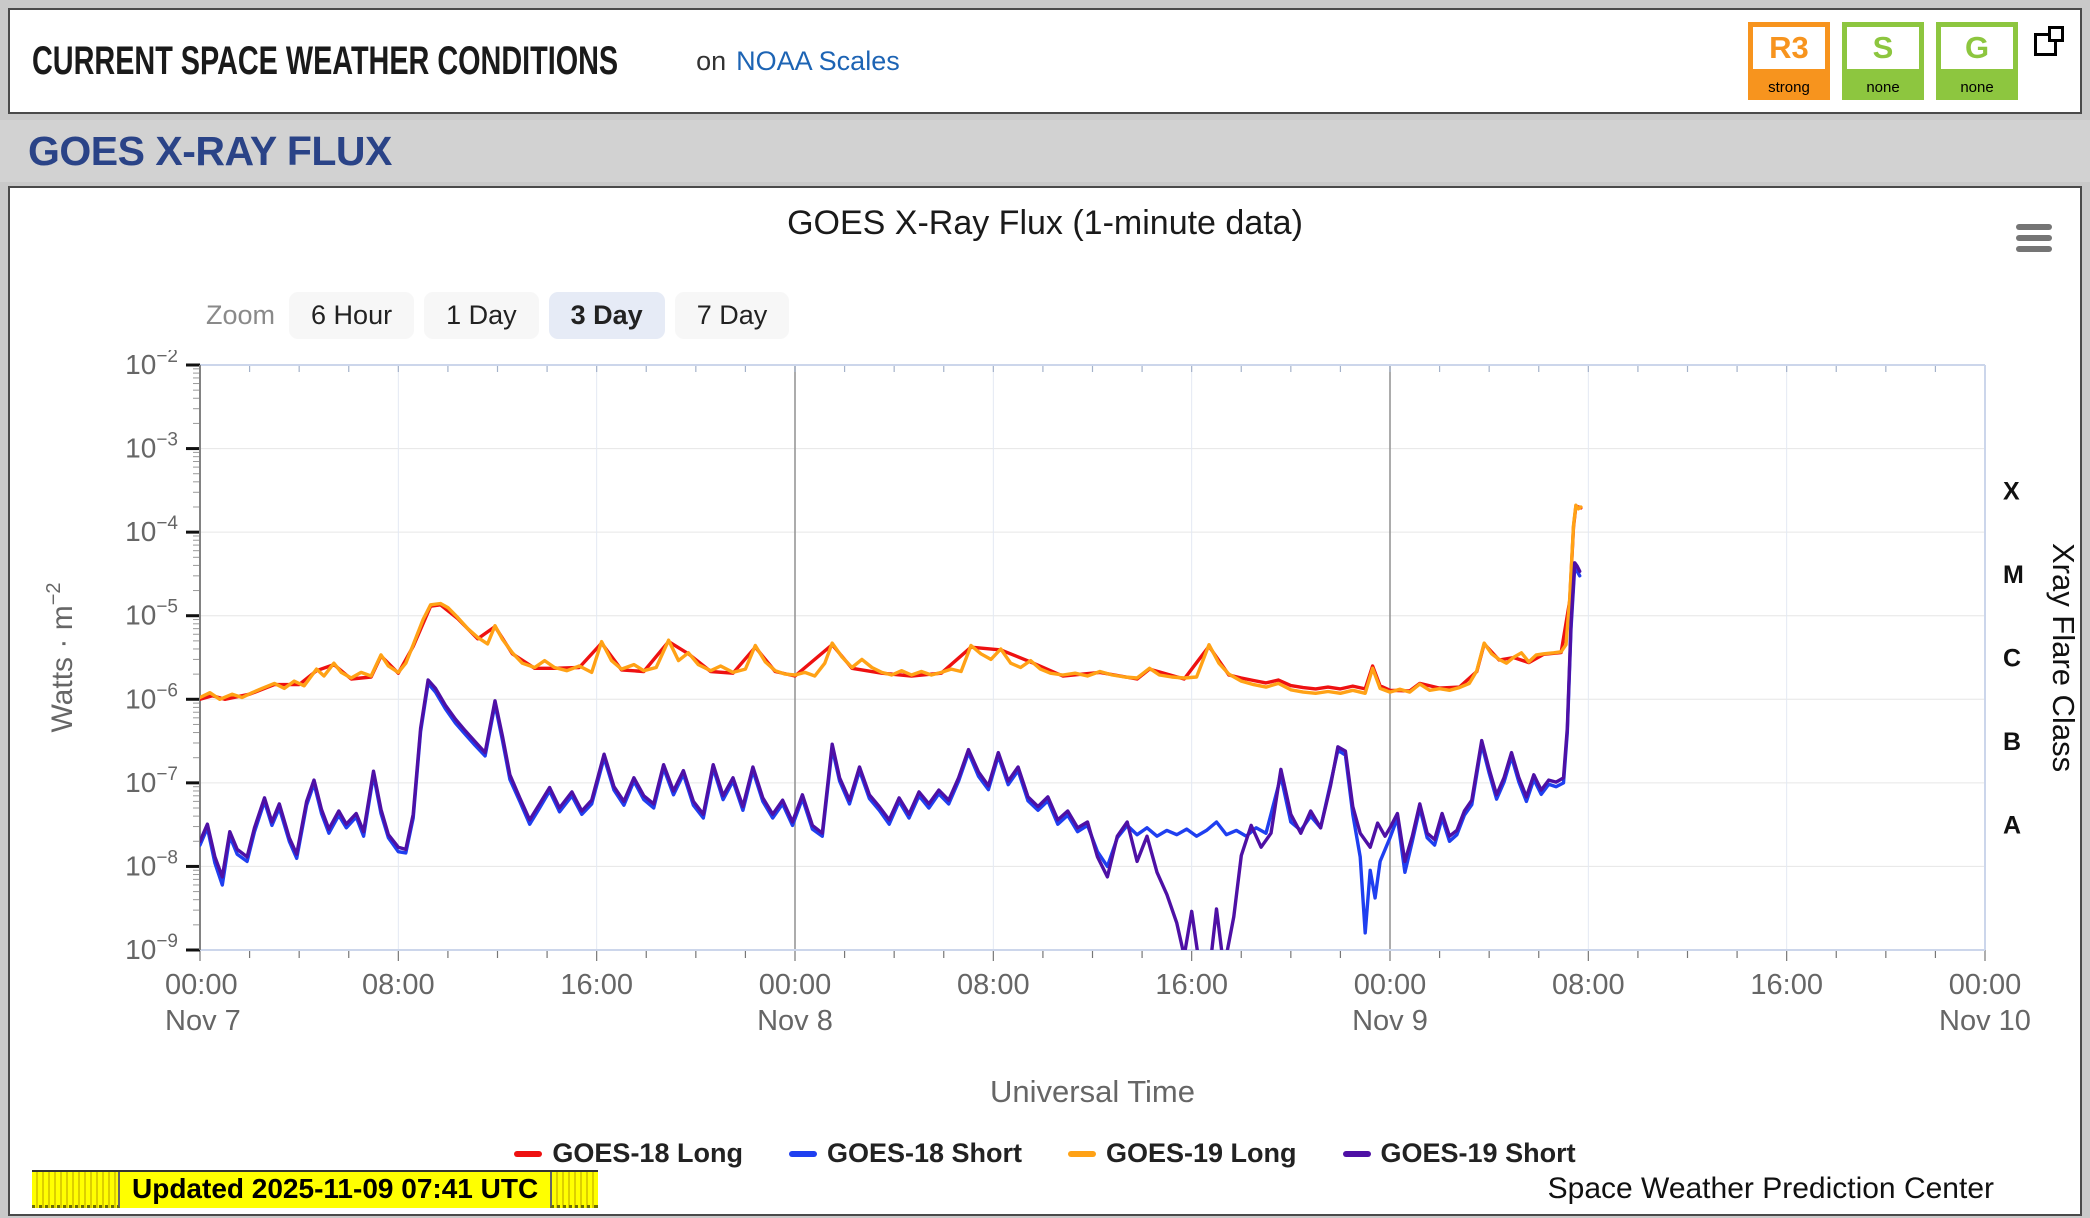  Describe the element at coordinates (732, 315) in the screenshot. I see `zoom-button-7day: 7 Day` at that location.